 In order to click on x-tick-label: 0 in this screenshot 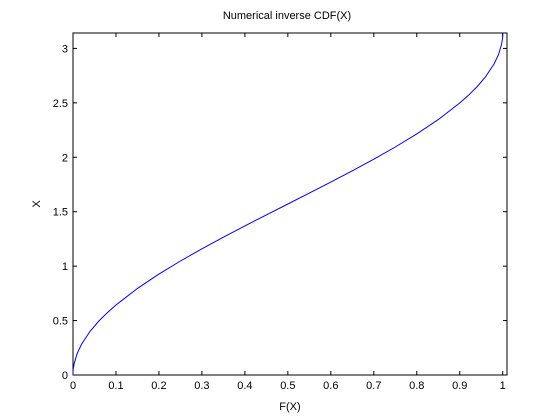, I will do `click(73, 386)`.